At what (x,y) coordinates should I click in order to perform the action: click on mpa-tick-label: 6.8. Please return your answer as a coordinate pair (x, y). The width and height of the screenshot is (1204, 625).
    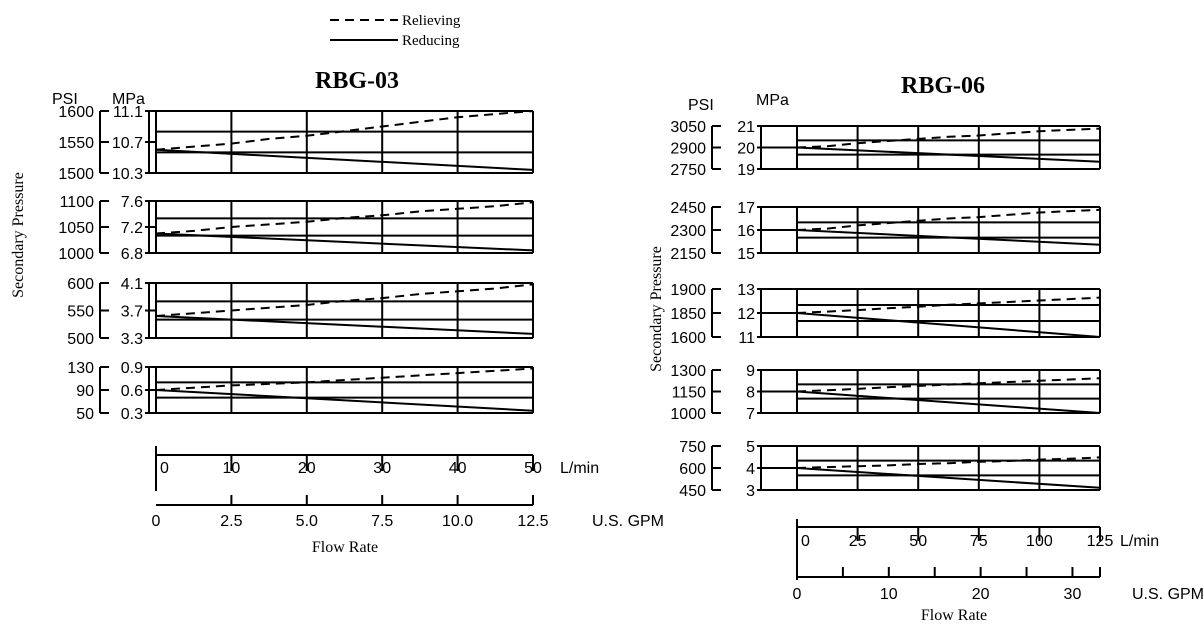
    Looking at the image, I should click on (132, 254).